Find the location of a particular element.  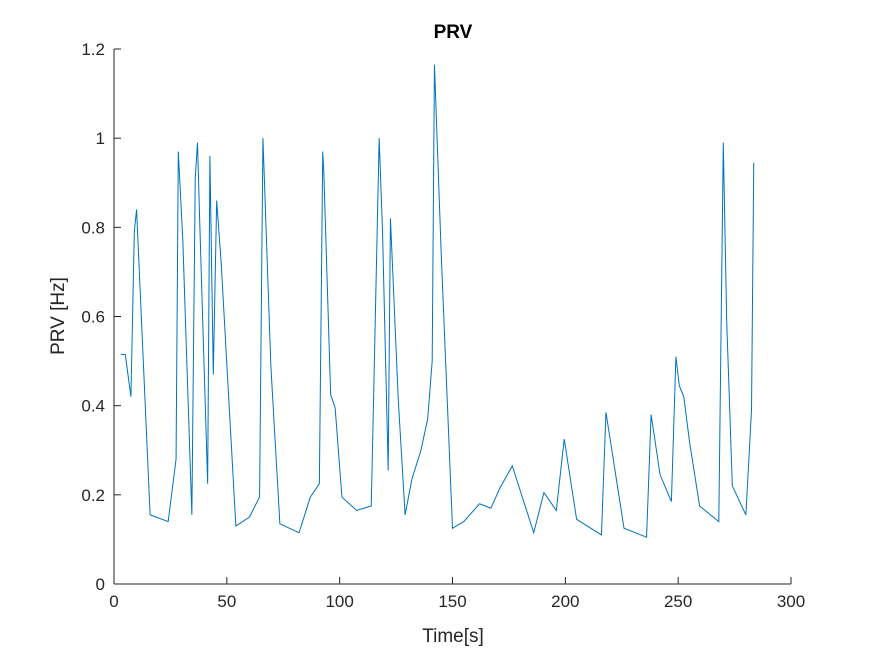

x-tick-label: 250 is located at coordinates (678, 601).